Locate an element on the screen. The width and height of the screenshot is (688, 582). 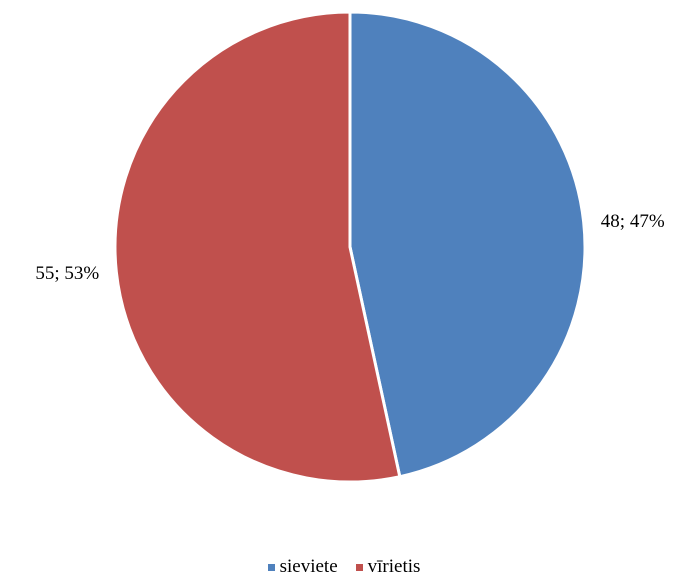
data-label-virietis: 55; 53% is located at coordinates (67, 273).